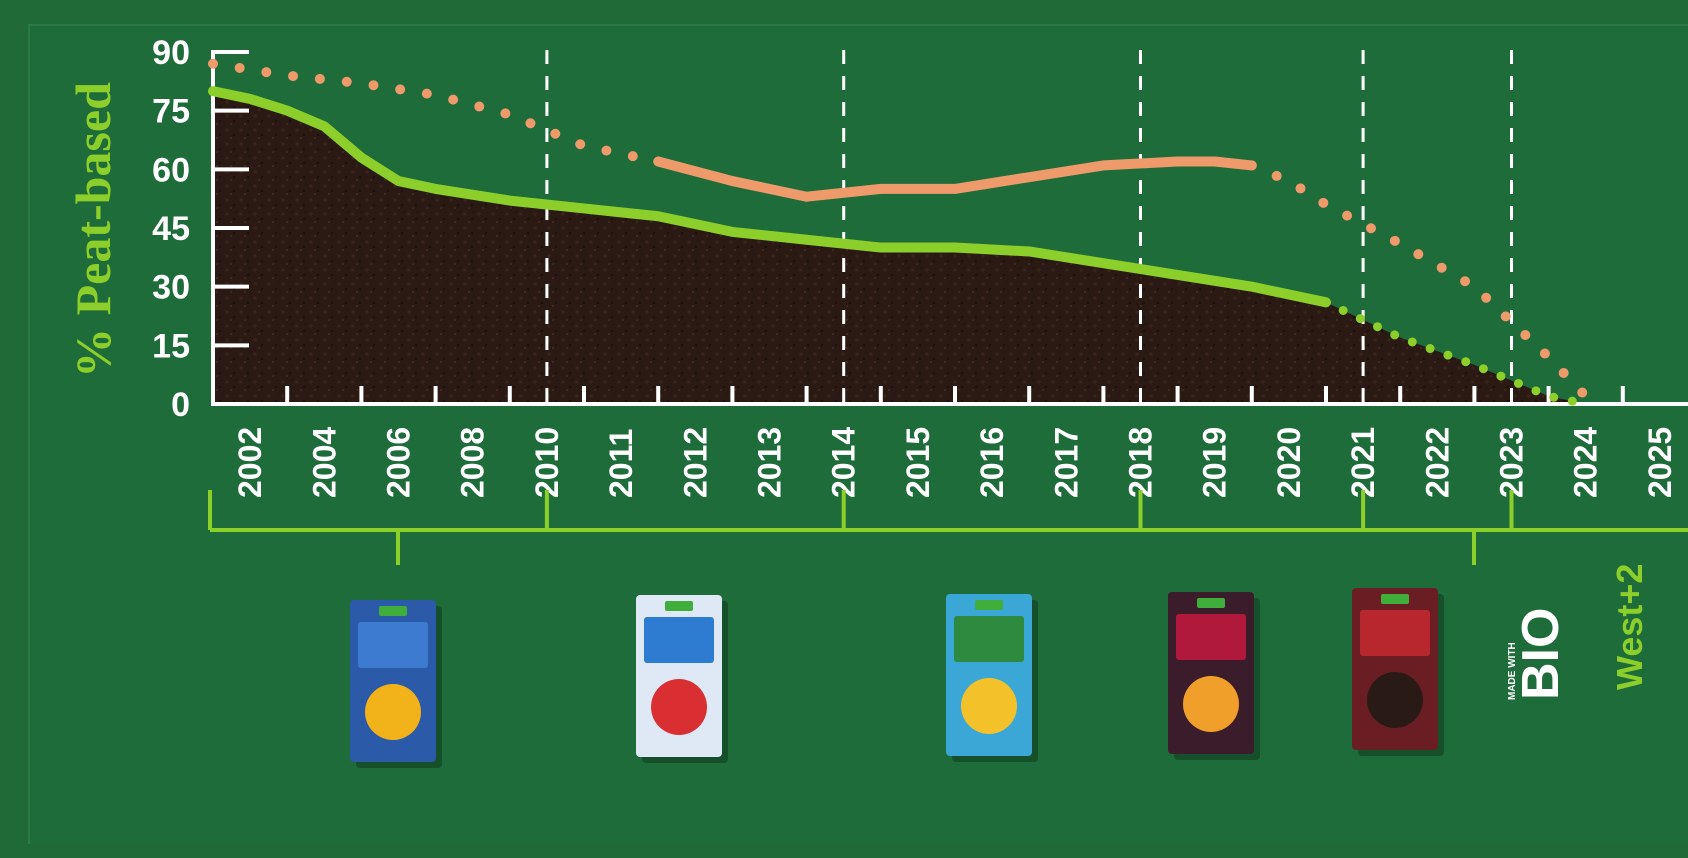 The image size is (1688, 858). I want to click on x-tick-label: 2018, so click(1141, 462).